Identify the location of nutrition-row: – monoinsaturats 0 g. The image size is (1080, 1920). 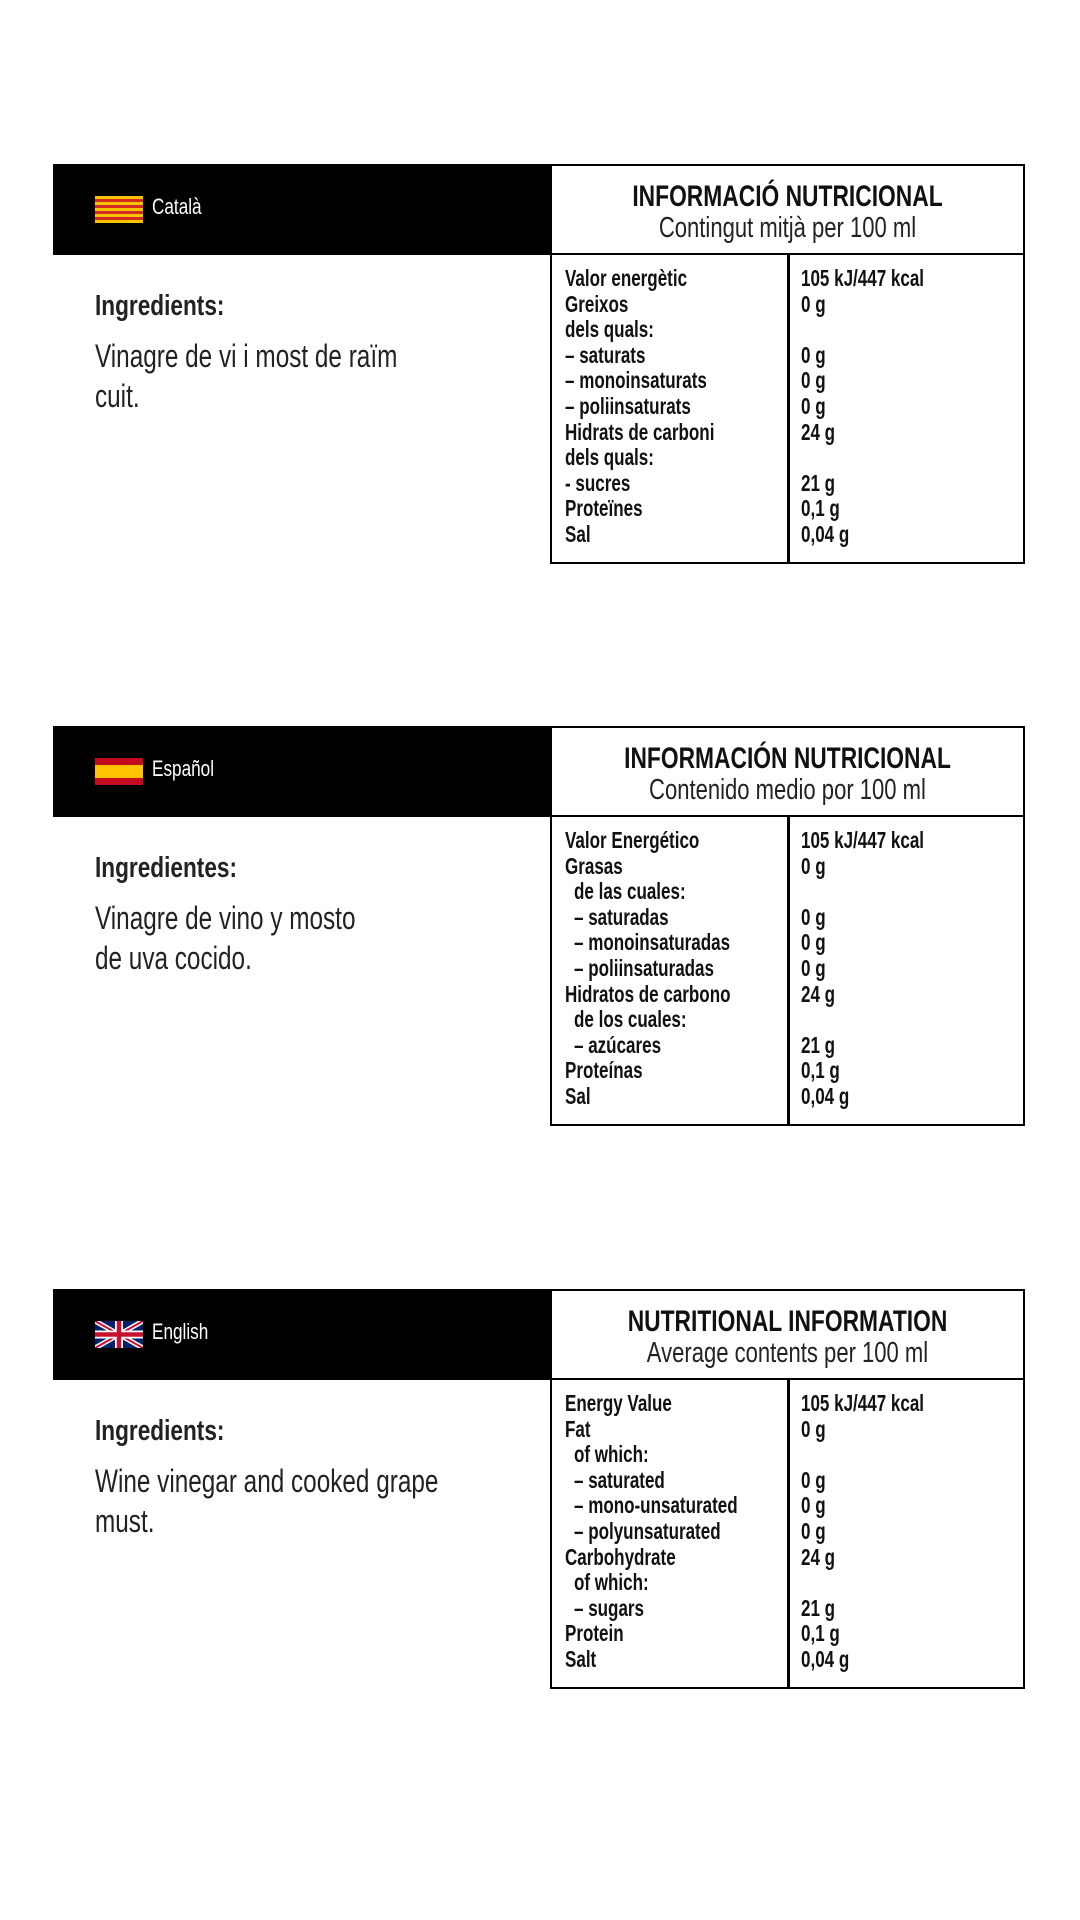
(794, 381).